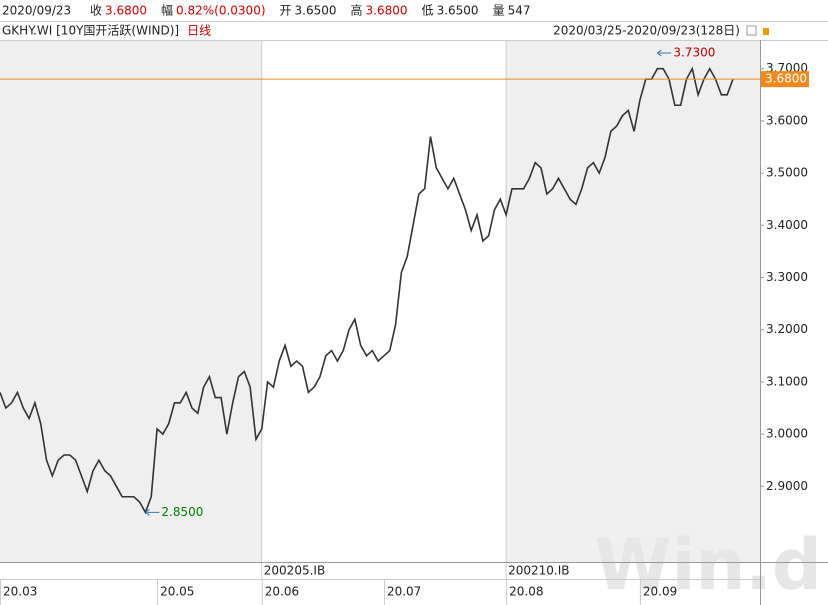 The width and height of the screenshot is (828, 605). I want to click on contract-label: 200210.IB, so click(538, 571).